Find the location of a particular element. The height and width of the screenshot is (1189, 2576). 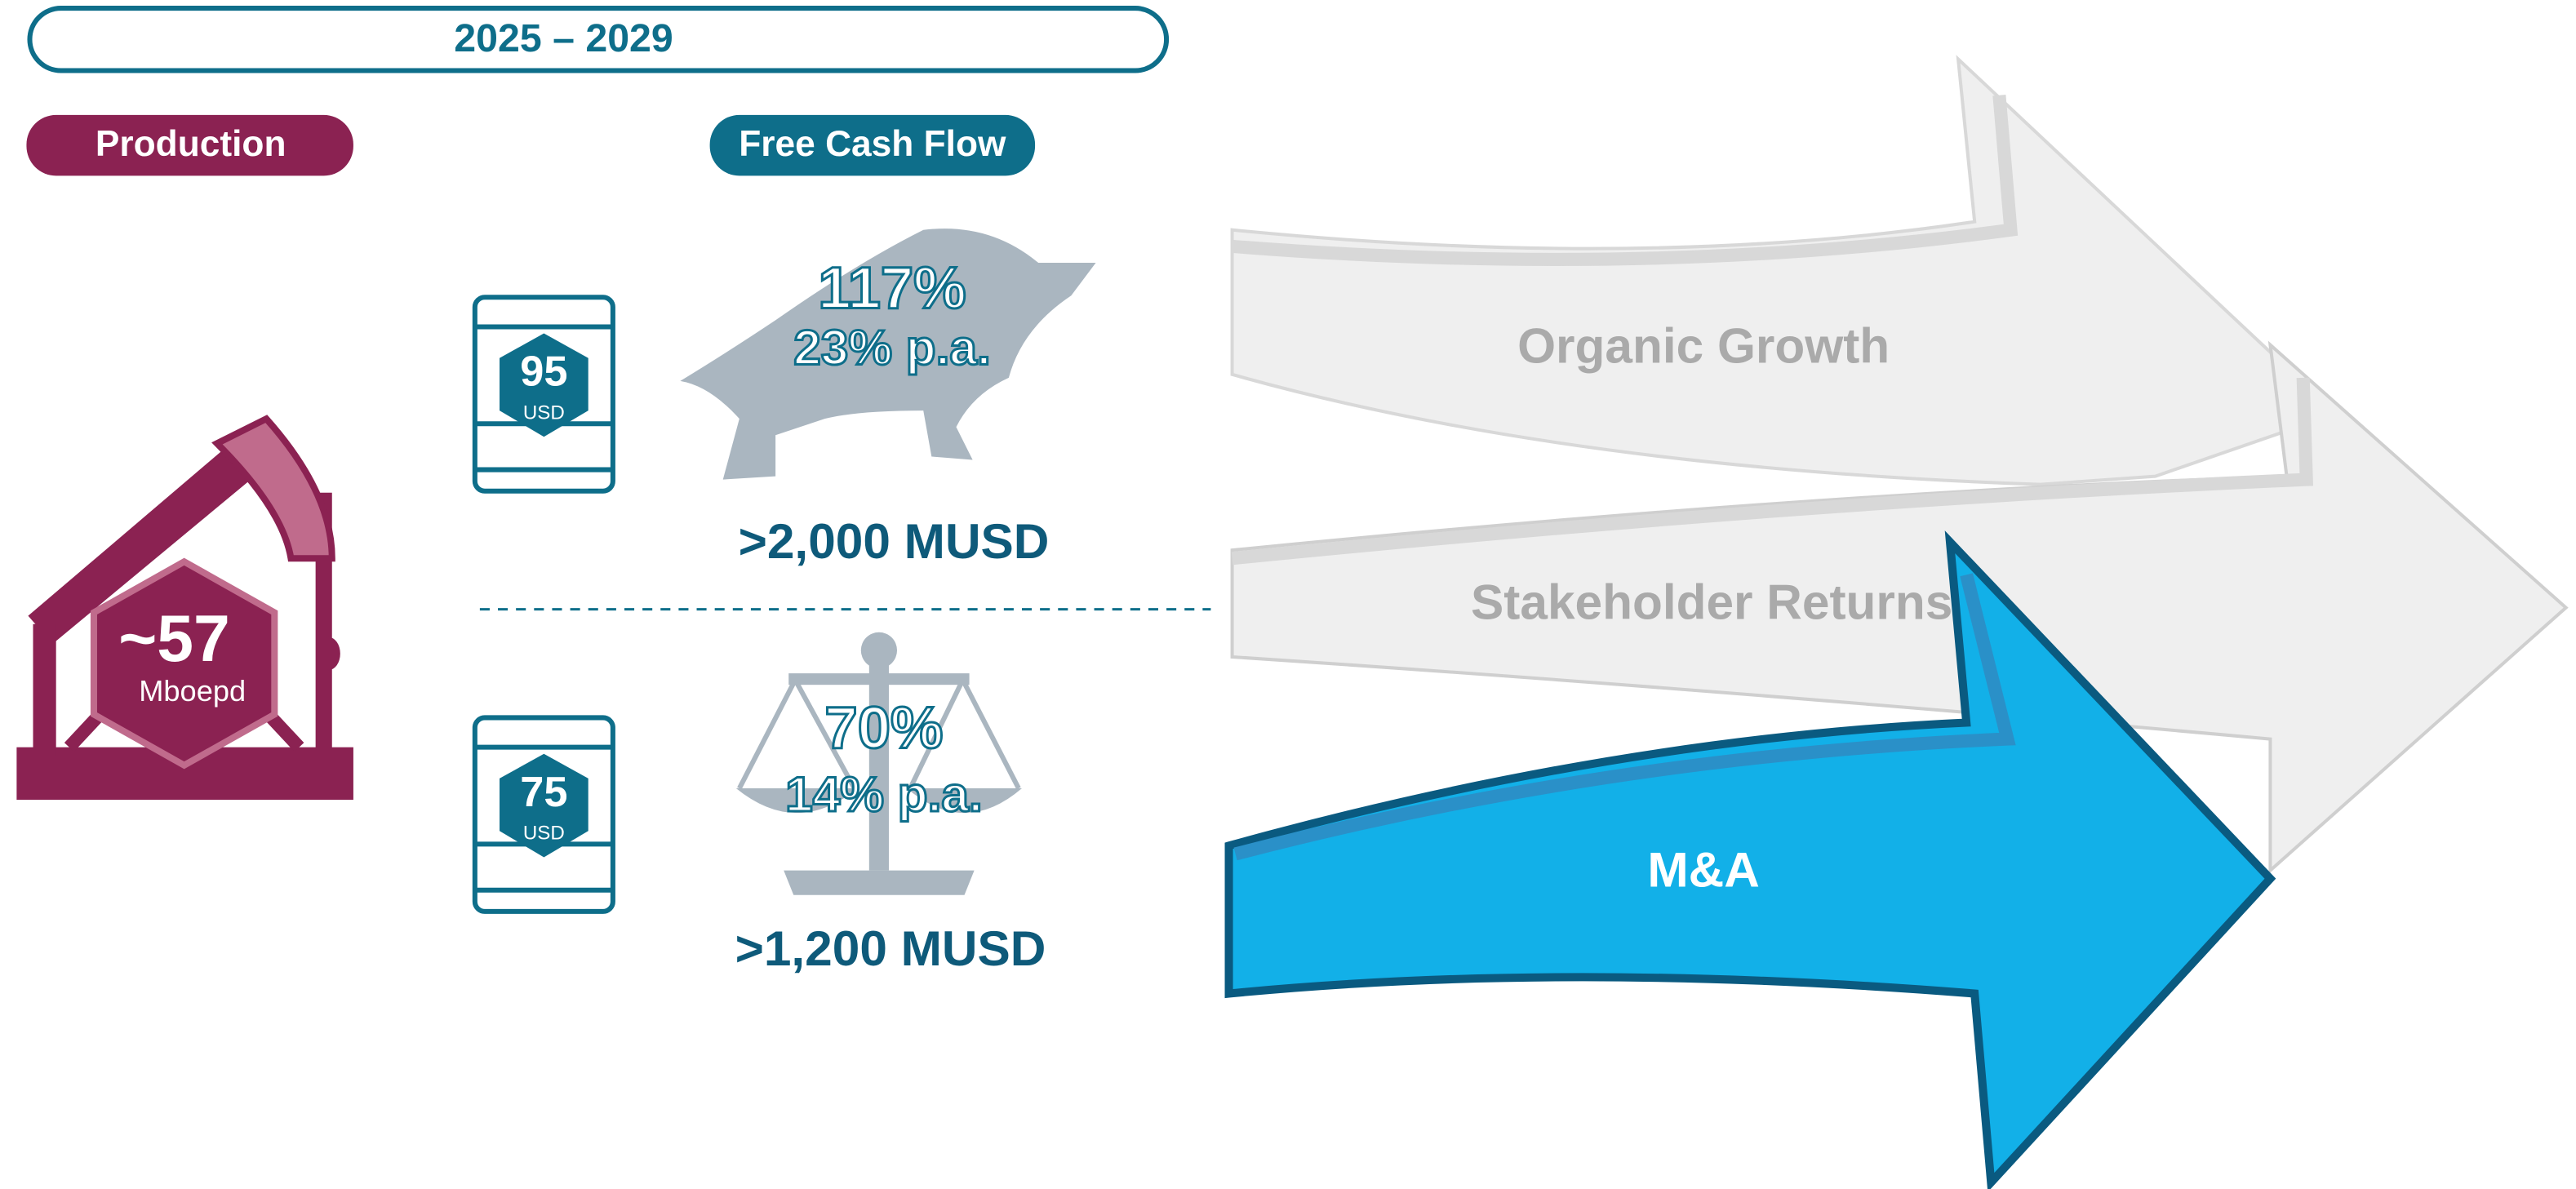

growth: 70% is located at coordinates (883, 728).